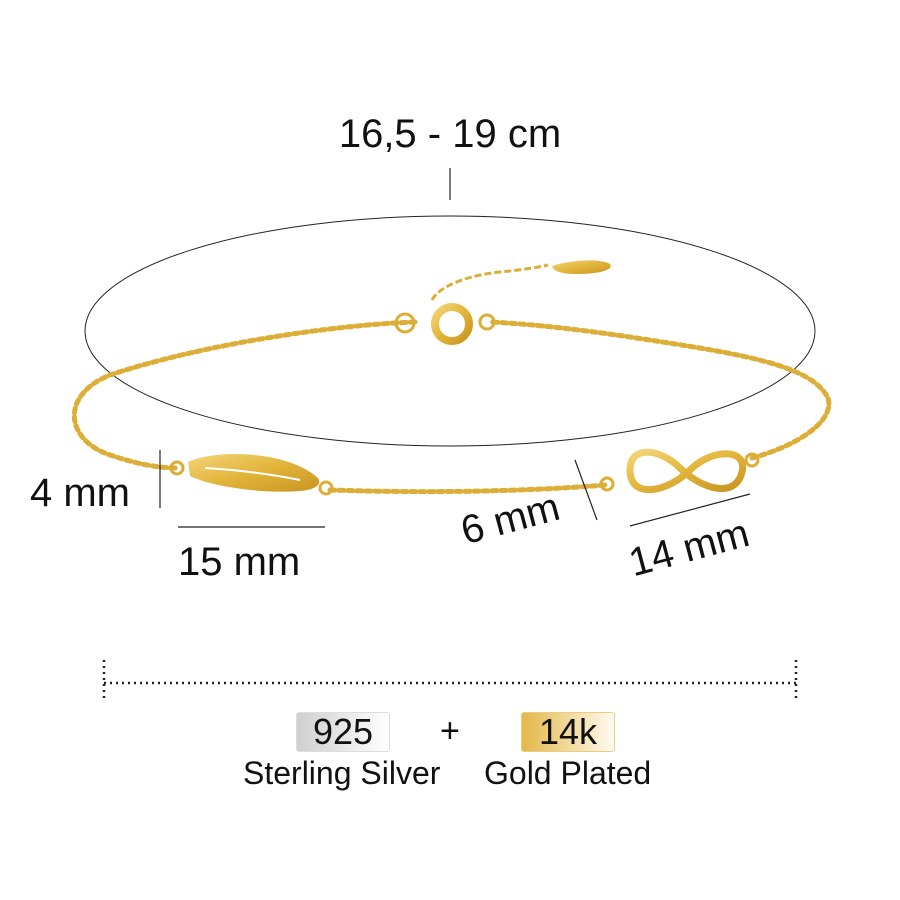  What do you see at coordinates (251, 475) in the screenshot?
I see `feather-charm` at bounding box center [251, 475].